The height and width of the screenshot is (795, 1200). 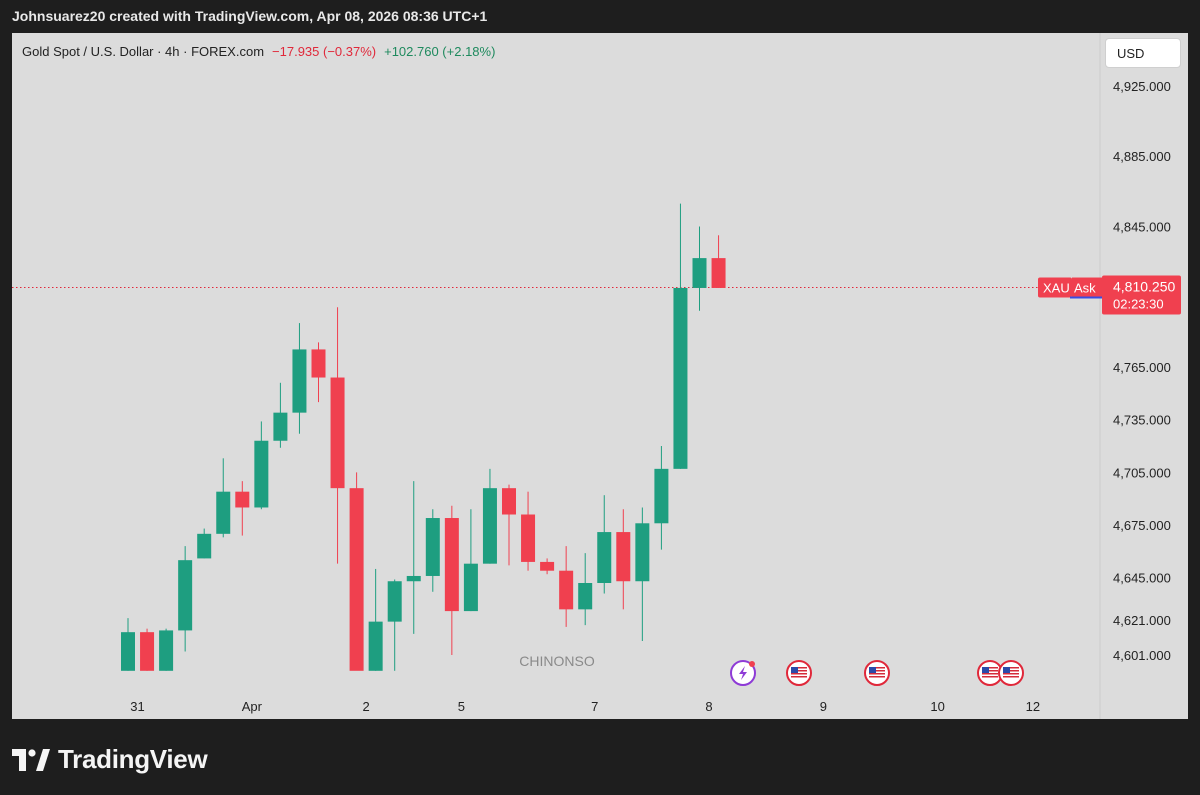 I want to click on symbol-title: Gold Spot / U.S. Dollar · 4h · FOREX.com, so click(x=143, y=51).